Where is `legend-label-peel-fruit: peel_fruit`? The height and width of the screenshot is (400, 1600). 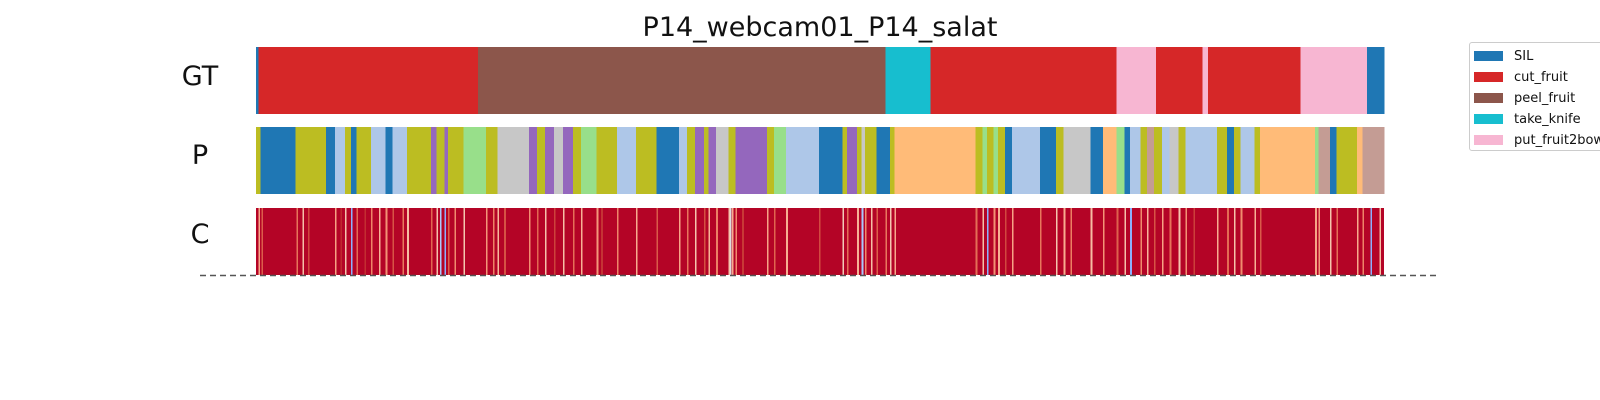 legend-label-peel-fruit: peel_fruit is located at coordinates (1545, 98).